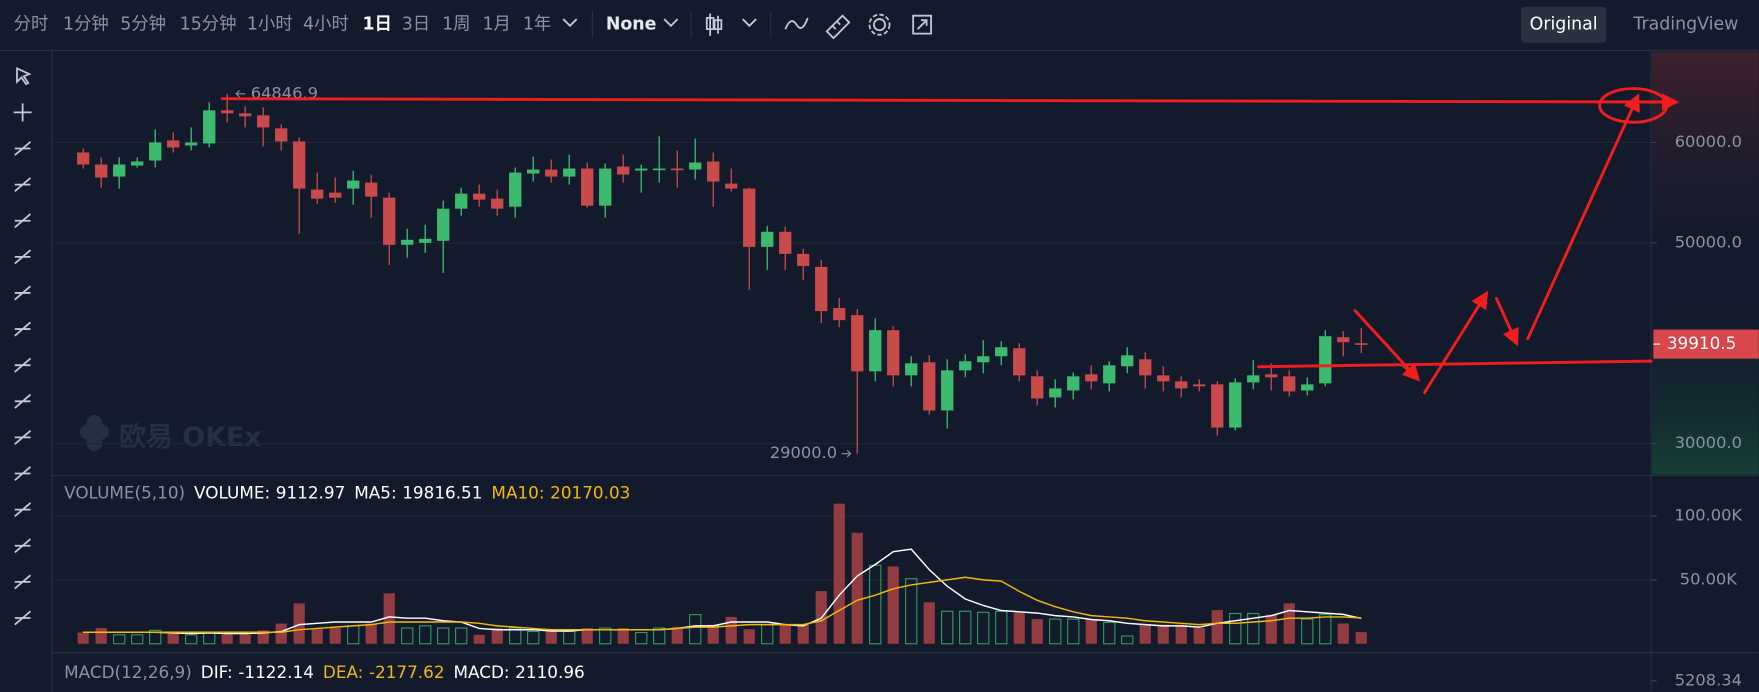  What do you see at coordinates (1705, 263) in the screenshot?
I see `axis-gradient` at bounding box center [1705, 263].